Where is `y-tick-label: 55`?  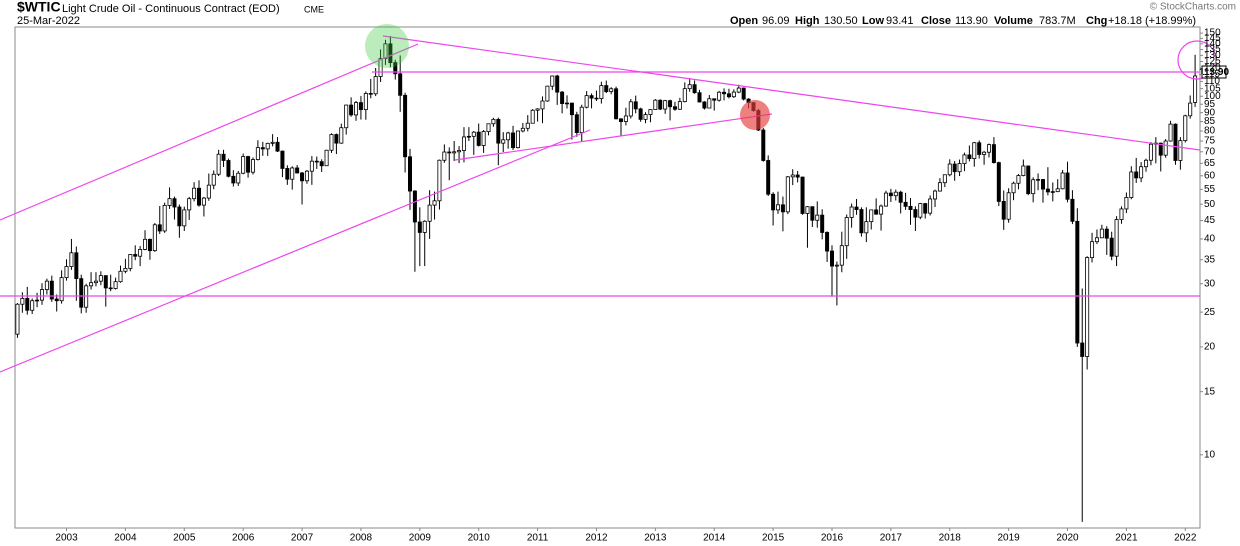 y-tick-label: 55 is located at coordinates (1210, 189).